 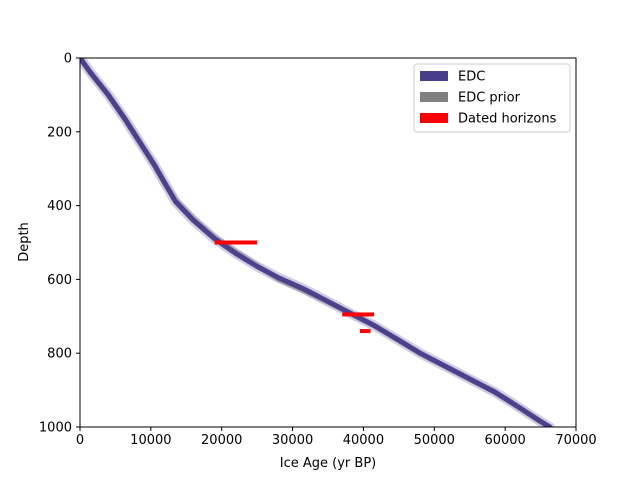 What do you see at coordinates (150, 440) in the screenshot?
I see `x-tick-label: 10000` at bounding box center [150, 440].